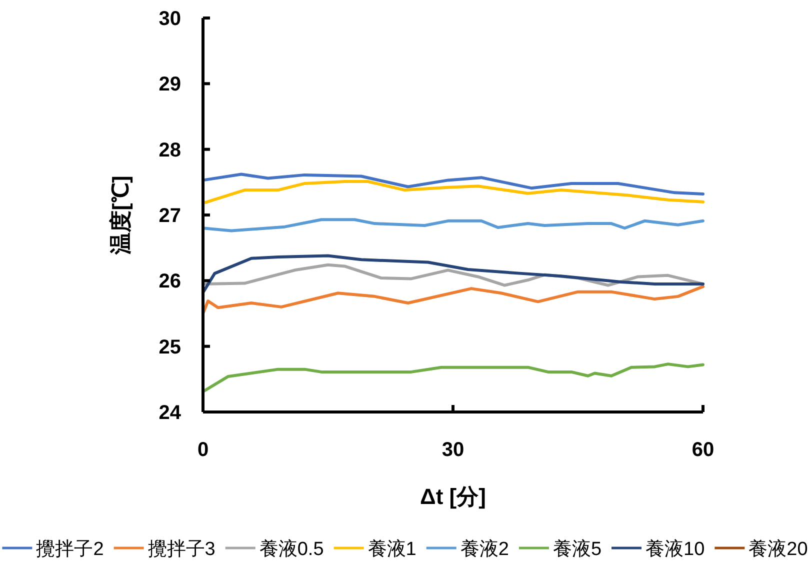 The height and width of the screenshot is (565, 810). I want to click on legend-label: 養液10, so click(675, 549).